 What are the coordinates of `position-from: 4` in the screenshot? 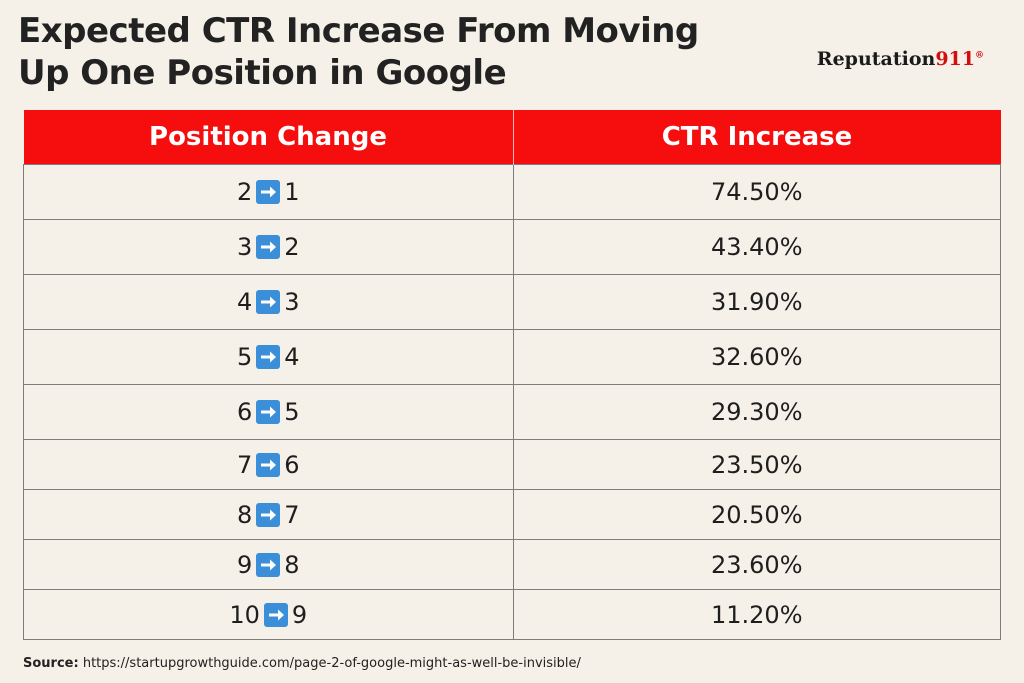 It's located at (244, 302).